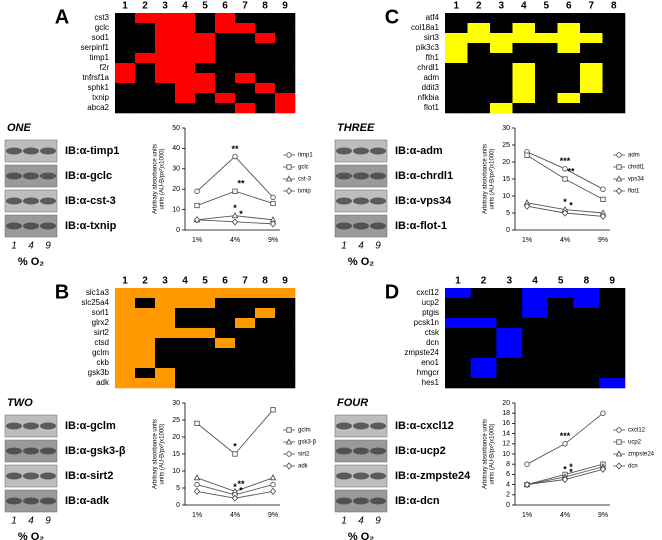 The image size is (662, 540). Describe the element at coordinates (87, 501) in the screenshot. I see `blot-label: IB:α-adk` at that location.